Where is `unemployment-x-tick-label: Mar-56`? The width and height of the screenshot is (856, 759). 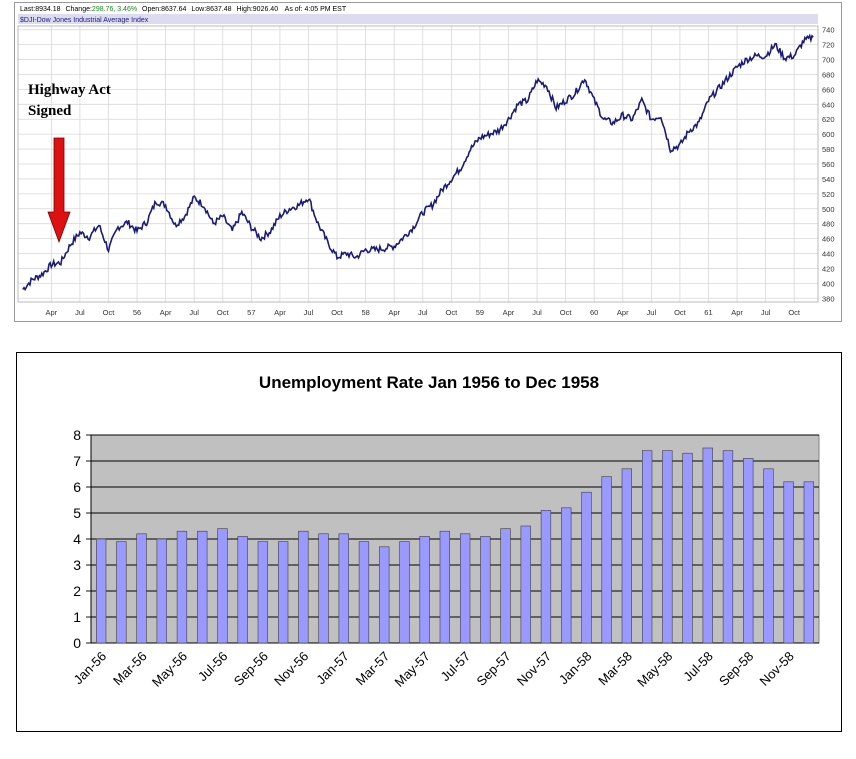
unemployment-x-tick-label: Mar-56 is located at coordinates (130, 669).